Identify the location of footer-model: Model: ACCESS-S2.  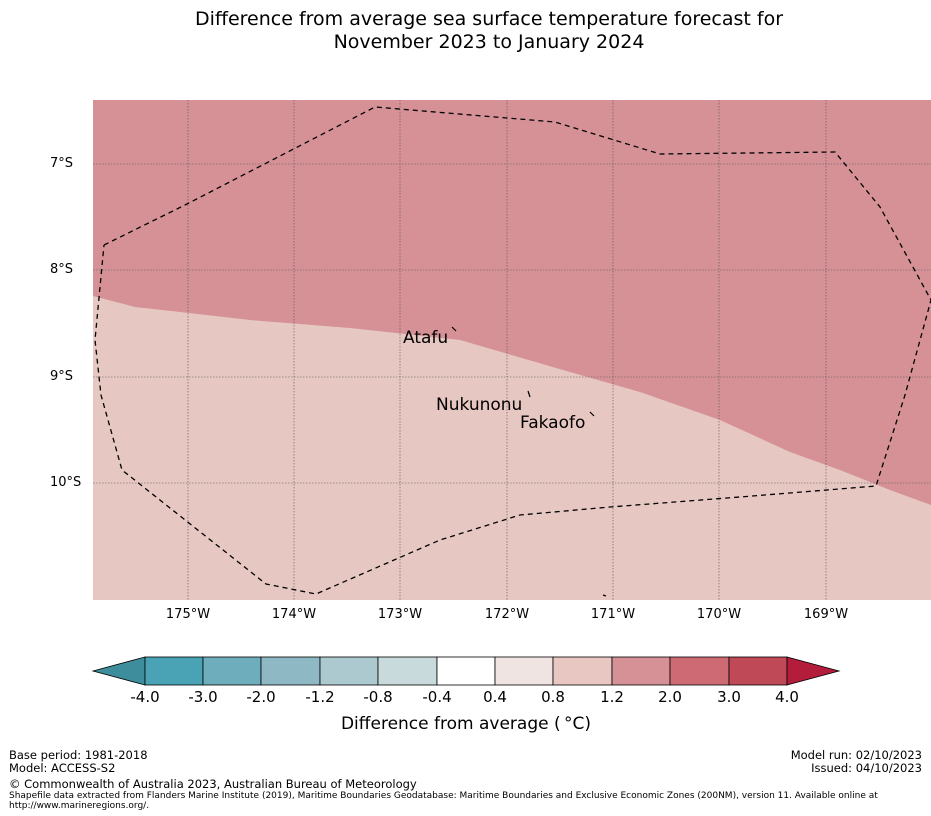
(62, 768).